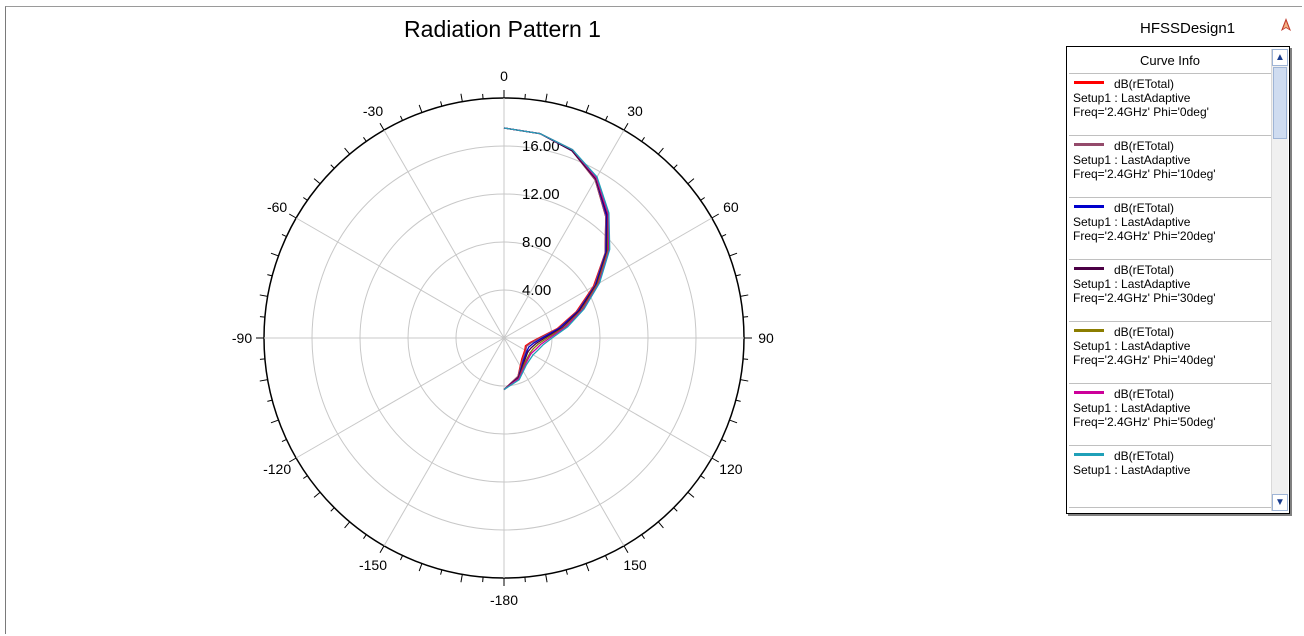  Describe the element at coordinates (373, 111) in the screenshot. I see `angle-tick-label: -30` at that location.